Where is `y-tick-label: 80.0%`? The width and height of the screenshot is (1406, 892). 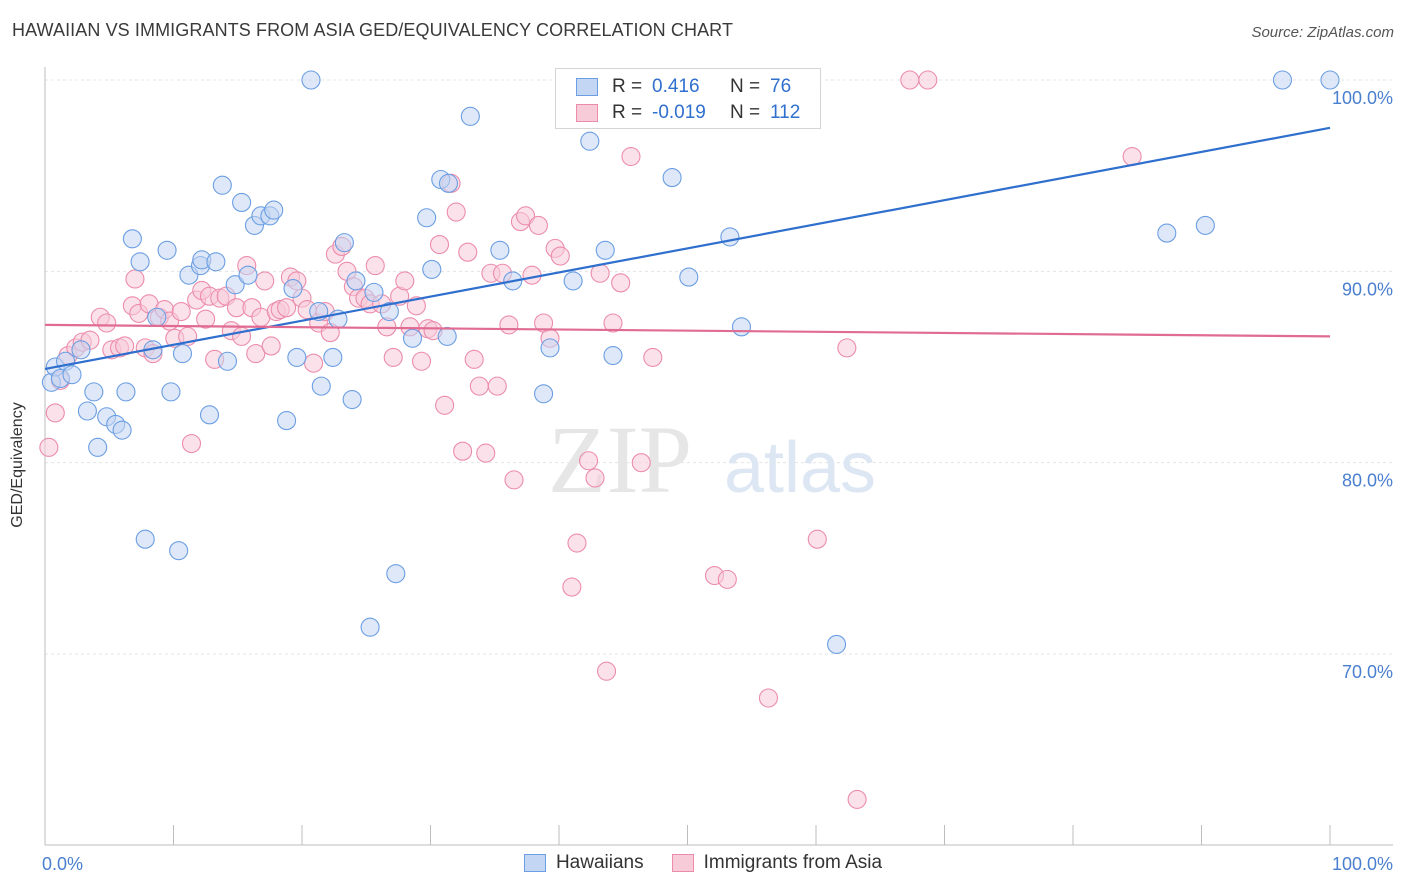 y-tick-label: 80.0% is located at coordinates (1367, 481).